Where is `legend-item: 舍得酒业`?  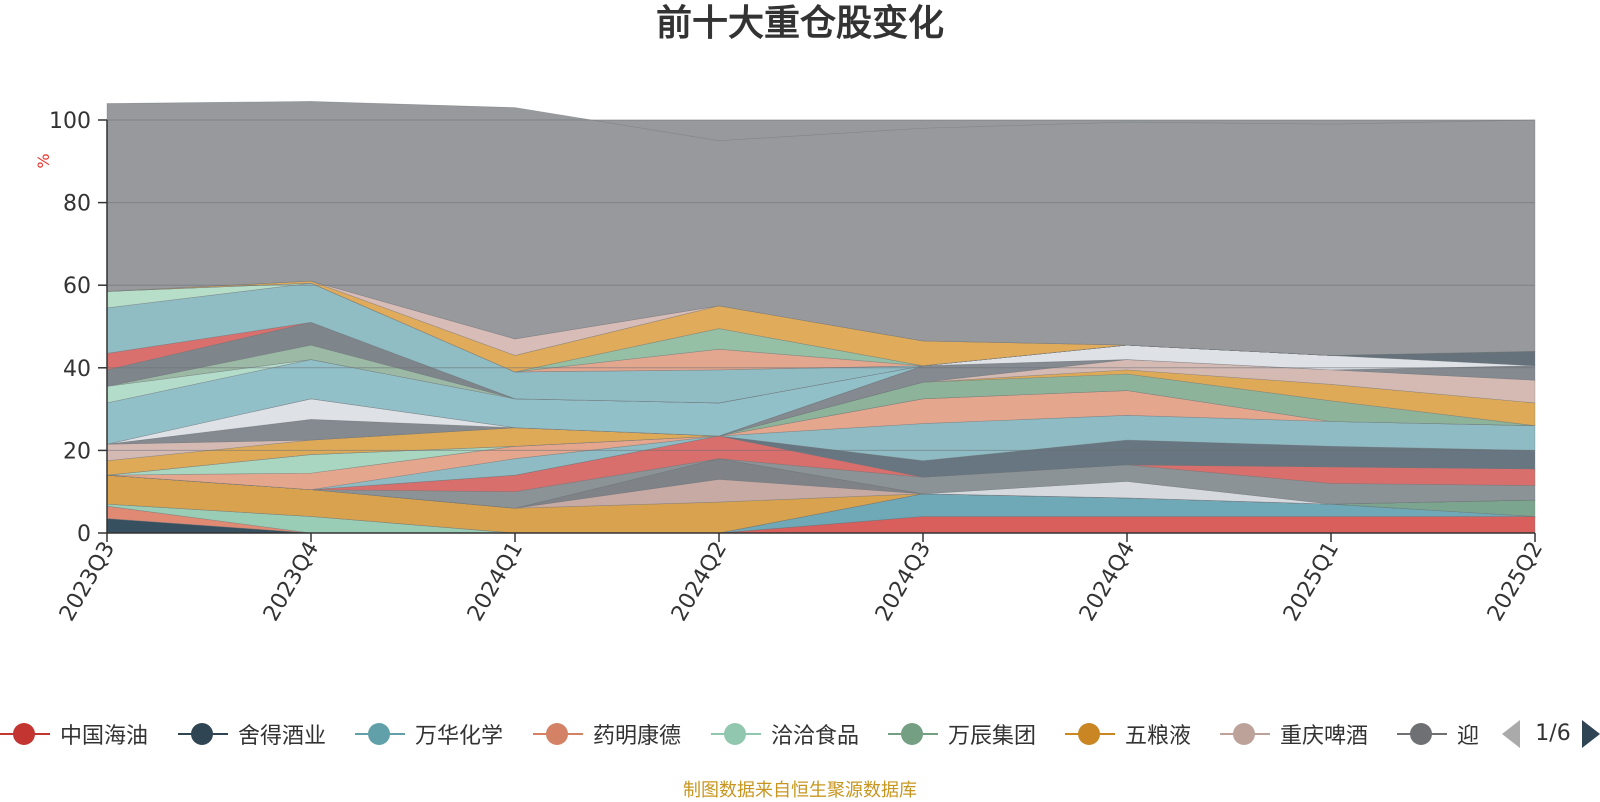 legend-item: 舍得酒业 is located at coordinates (252, 734).